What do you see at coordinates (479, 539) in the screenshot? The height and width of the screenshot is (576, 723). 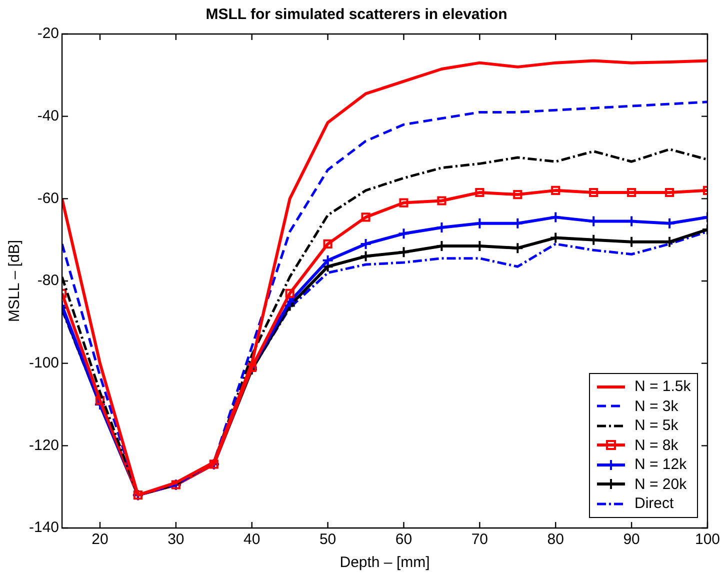 I see `x-tick-label: 70` at bounding box center [479, 539].